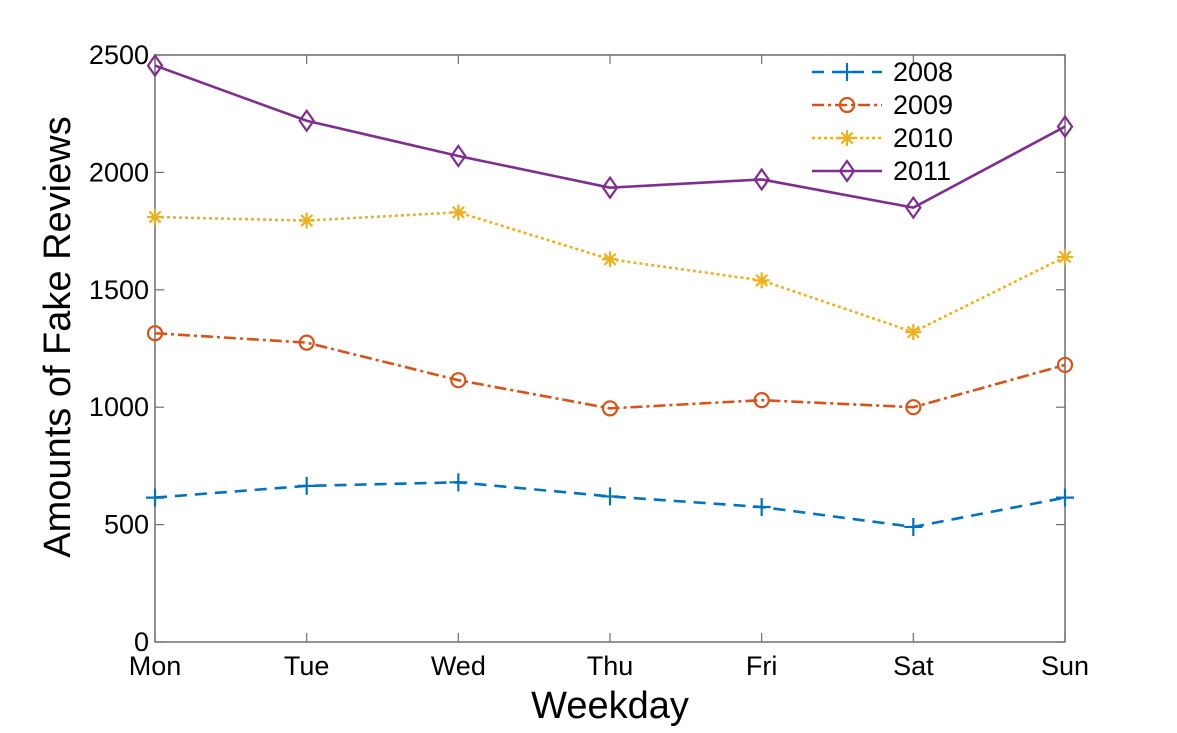  I want to click on legend-label: 2011, so click(922, 171).